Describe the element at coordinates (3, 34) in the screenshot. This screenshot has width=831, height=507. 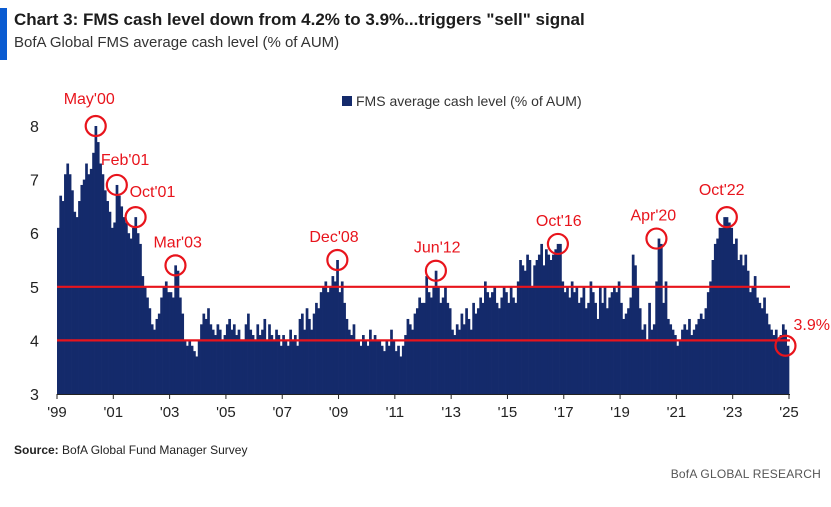
I see `title-accent-bar` at that location.